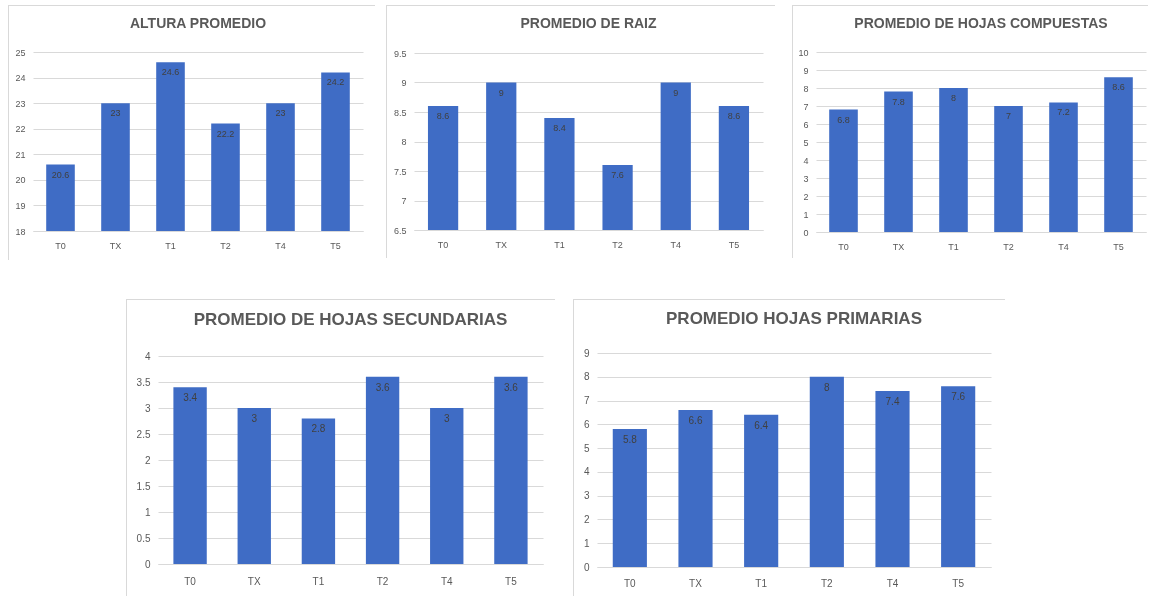  Describe the element at coordinates (143, 382) in the screenshot. I see `y-tick-label: 3.5` at that location.